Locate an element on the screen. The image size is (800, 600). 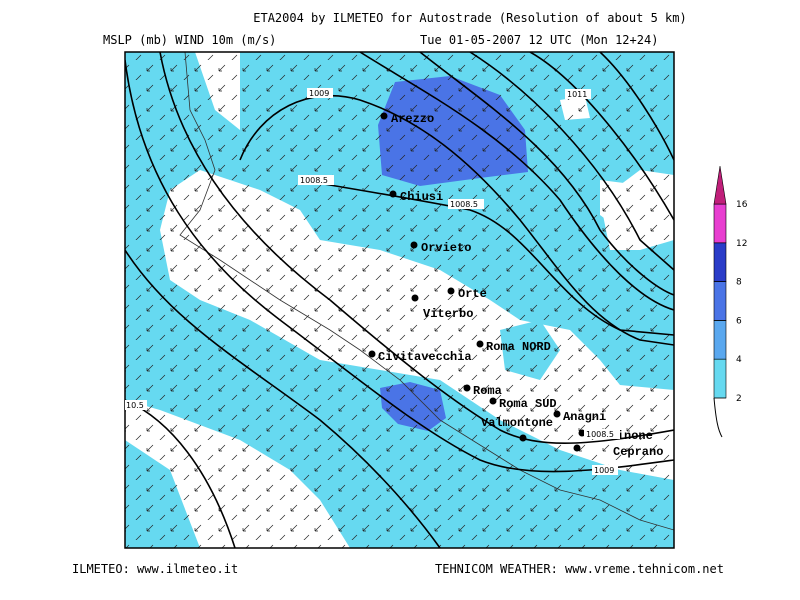
city: Roma is located at coordinates (482, 391).